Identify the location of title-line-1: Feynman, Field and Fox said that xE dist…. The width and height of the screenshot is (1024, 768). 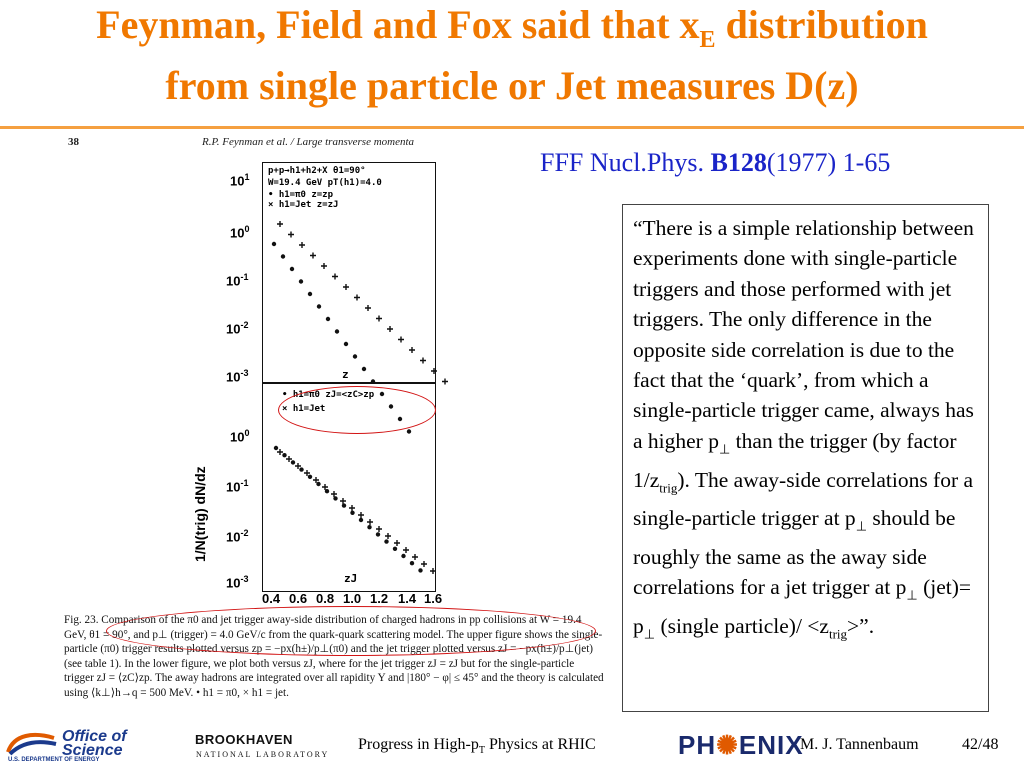
(512, 32).